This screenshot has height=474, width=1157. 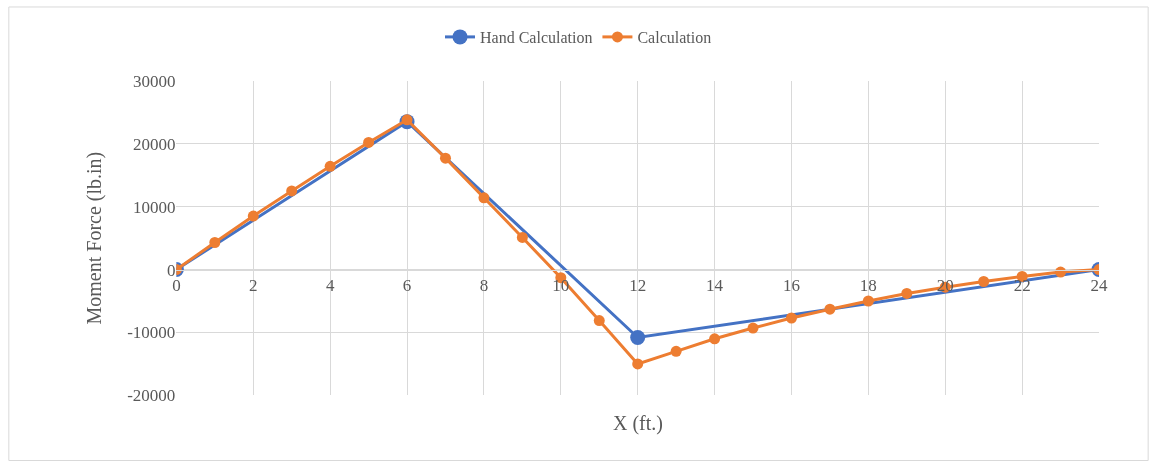 I want to click on x-tick-label: 18, so click(x=868, y=285).